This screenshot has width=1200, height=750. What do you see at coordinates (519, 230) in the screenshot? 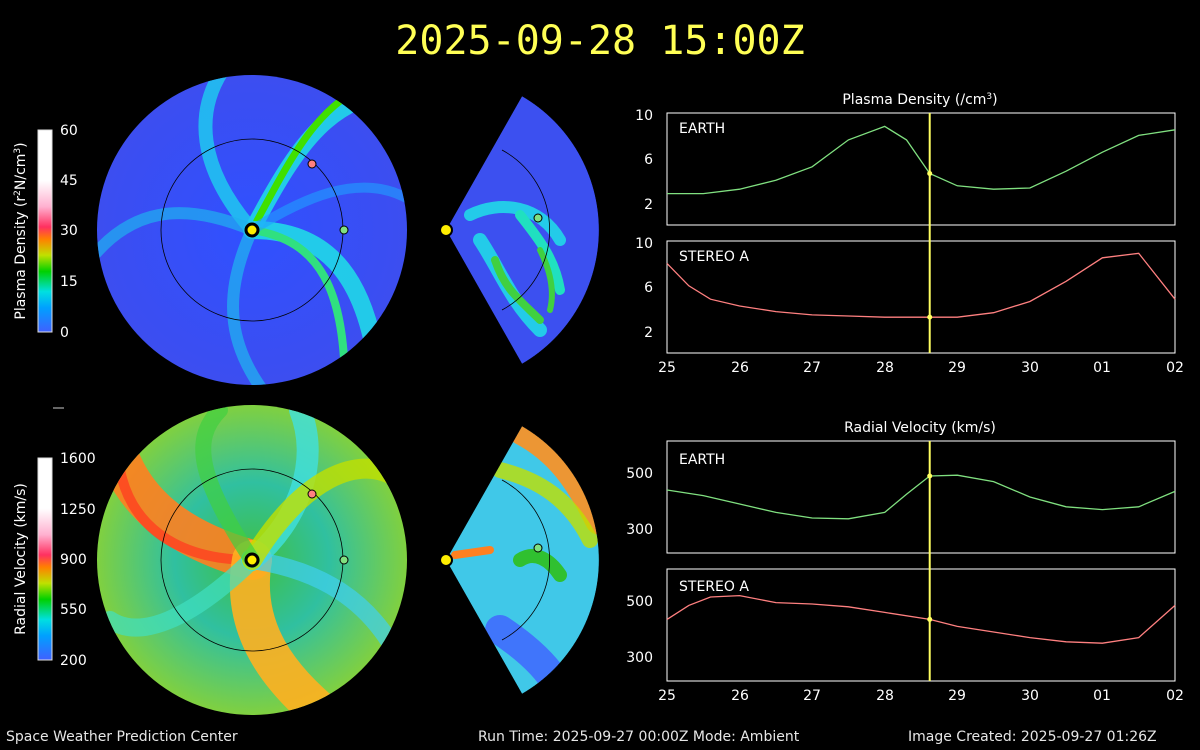
I see `density-meridional-wedge` at bounding box center [519, 230].